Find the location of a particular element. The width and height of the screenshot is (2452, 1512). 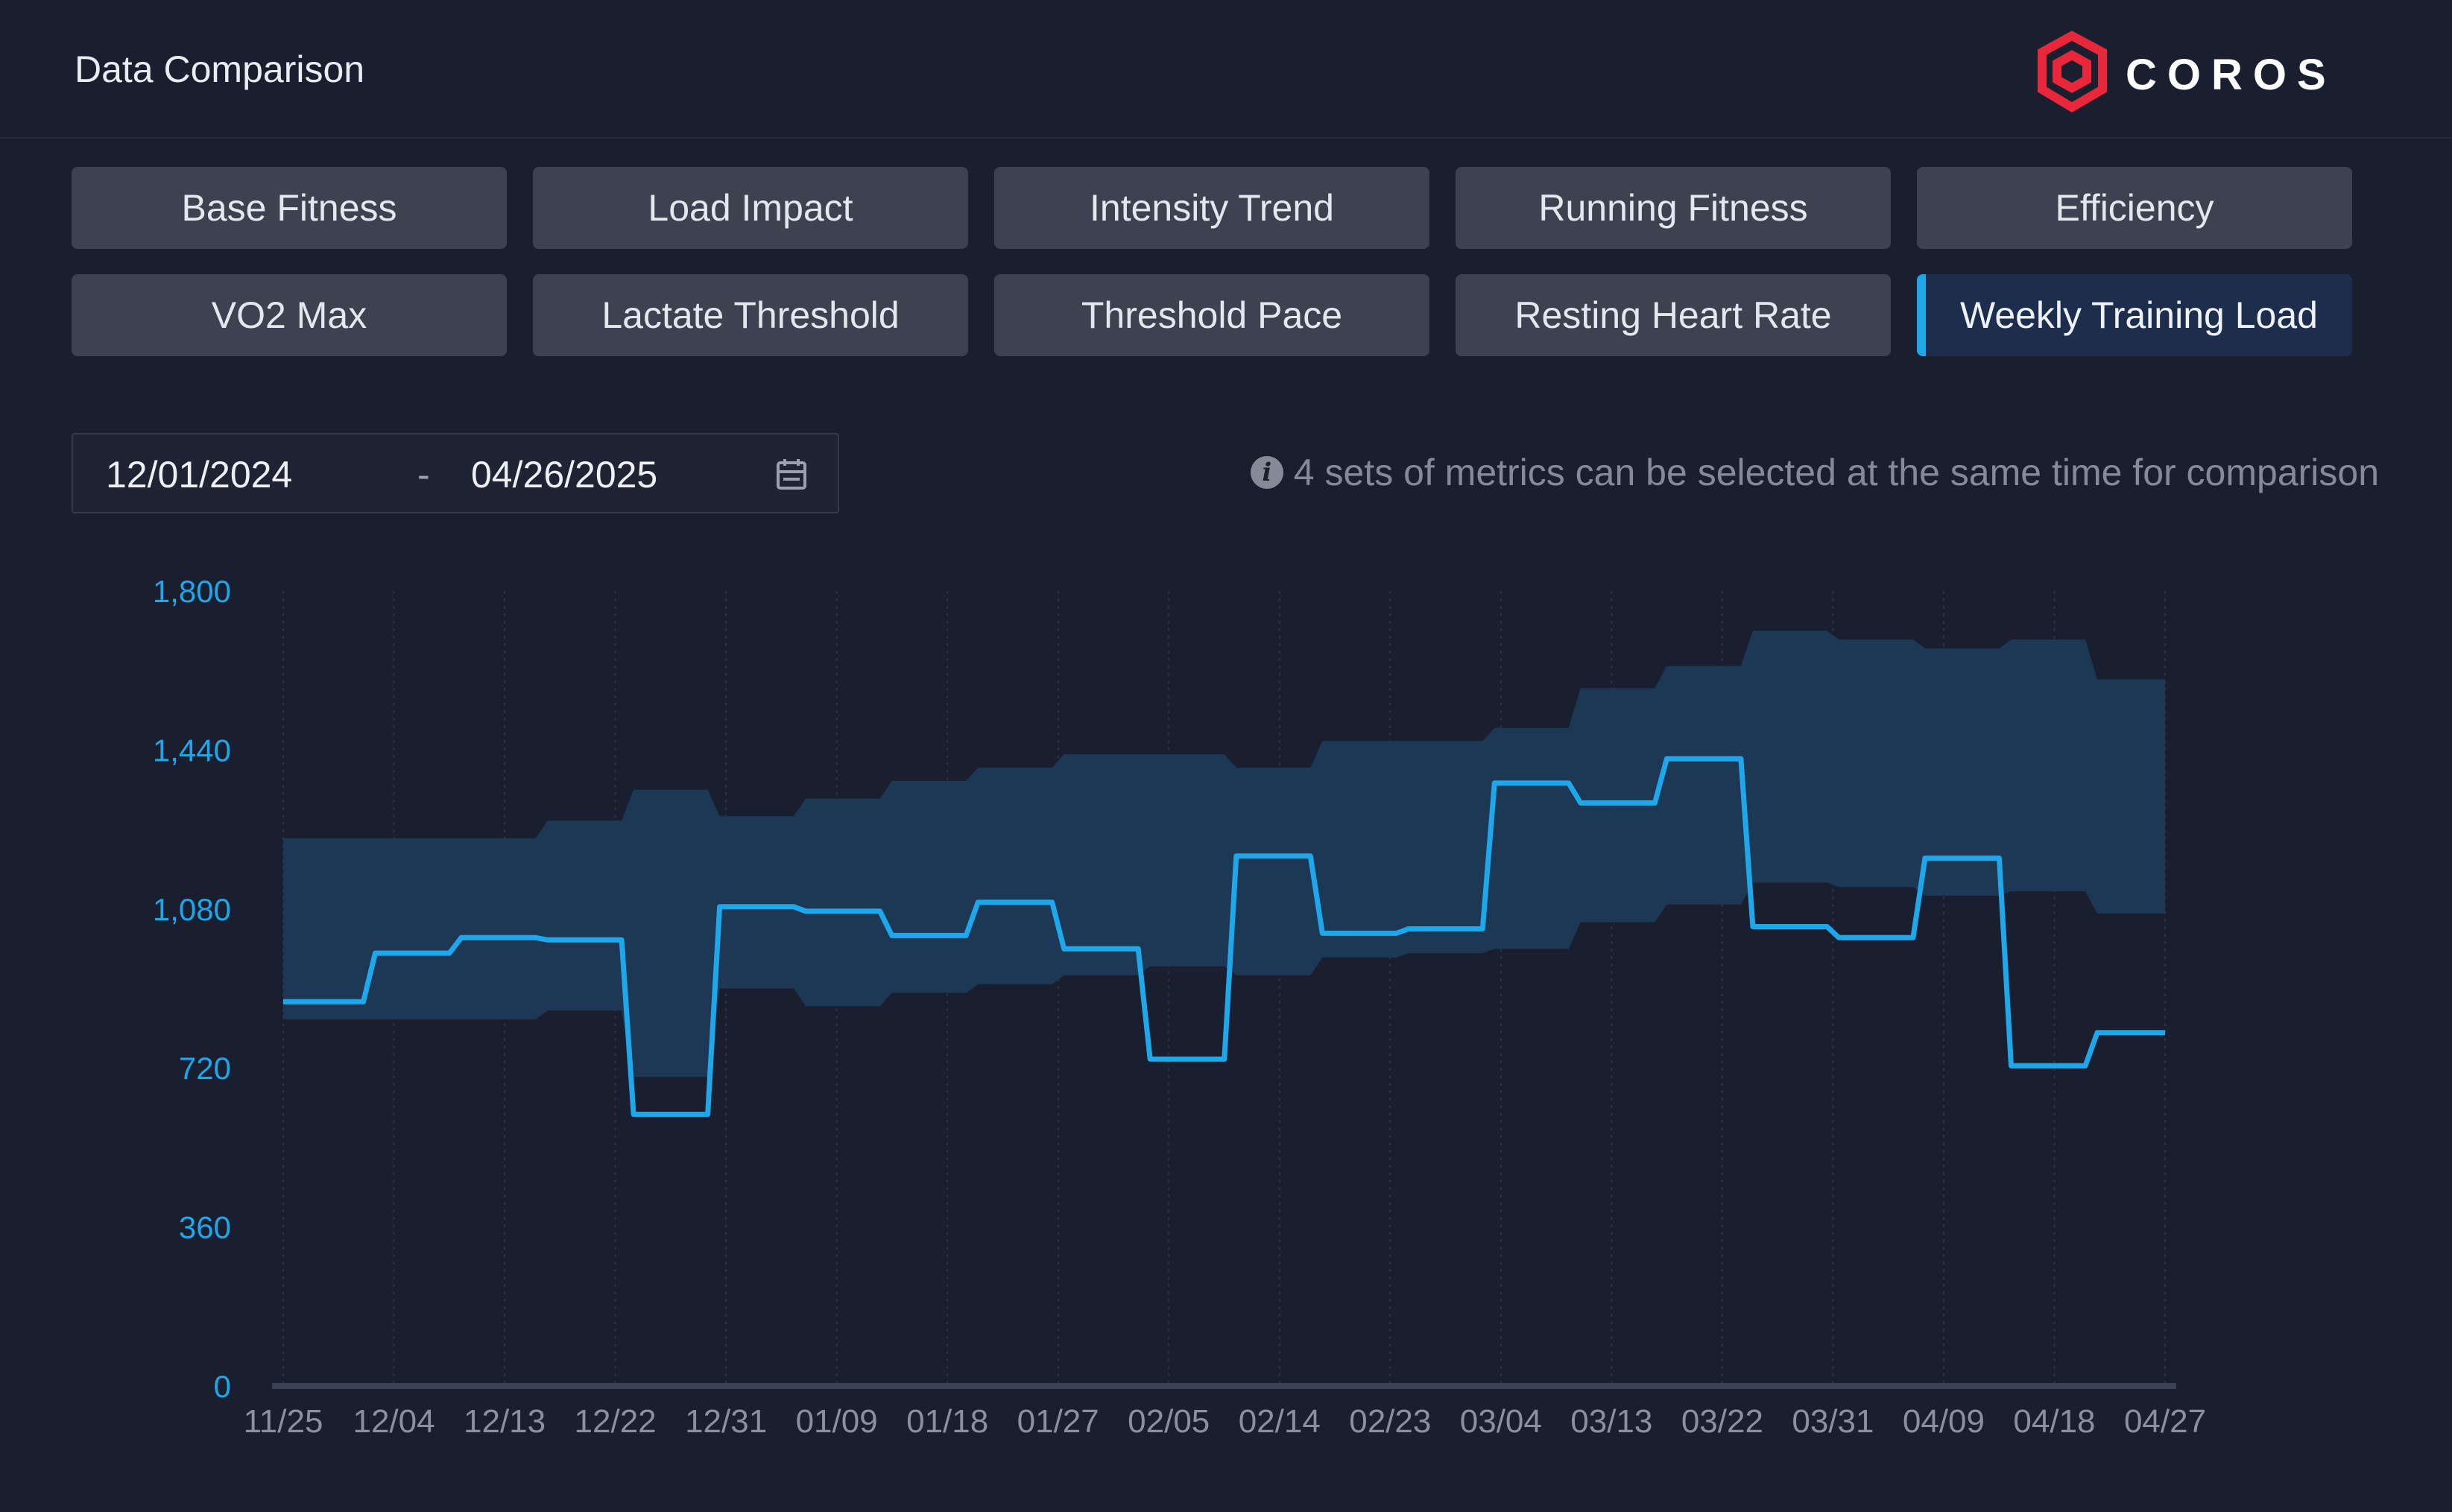

logo-hex-outer is located at coordinates (2072, 72).